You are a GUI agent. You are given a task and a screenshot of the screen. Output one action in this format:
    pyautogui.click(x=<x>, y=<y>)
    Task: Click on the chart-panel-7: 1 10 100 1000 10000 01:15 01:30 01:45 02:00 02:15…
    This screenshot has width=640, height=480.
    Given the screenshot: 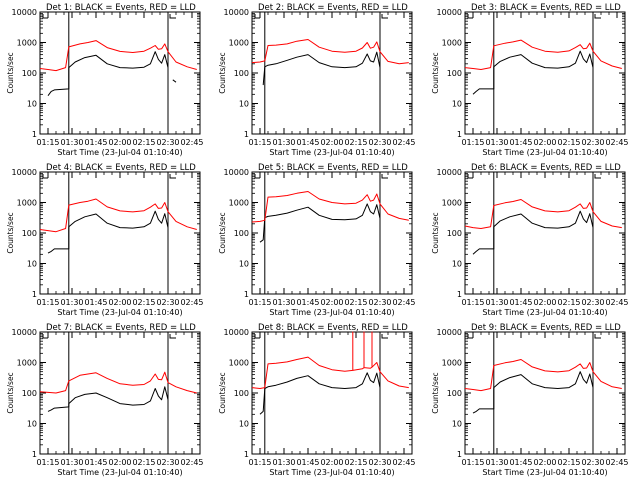 What is the action you would take?
    pyautogui.click(x=105, y=400)
    